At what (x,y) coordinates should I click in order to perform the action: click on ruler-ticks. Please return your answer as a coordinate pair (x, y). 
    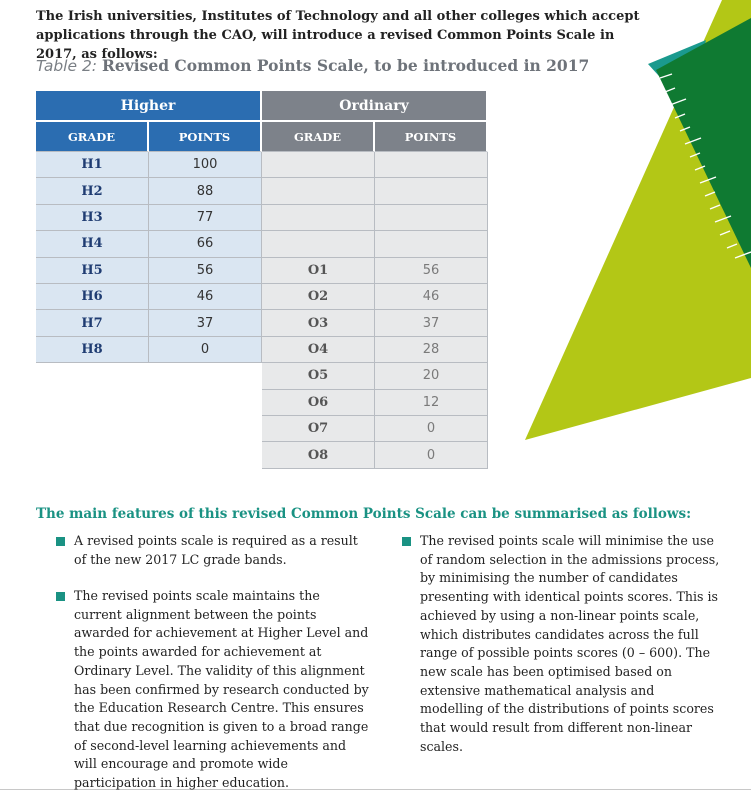
    Looking at the image, I should click on (705, 166).